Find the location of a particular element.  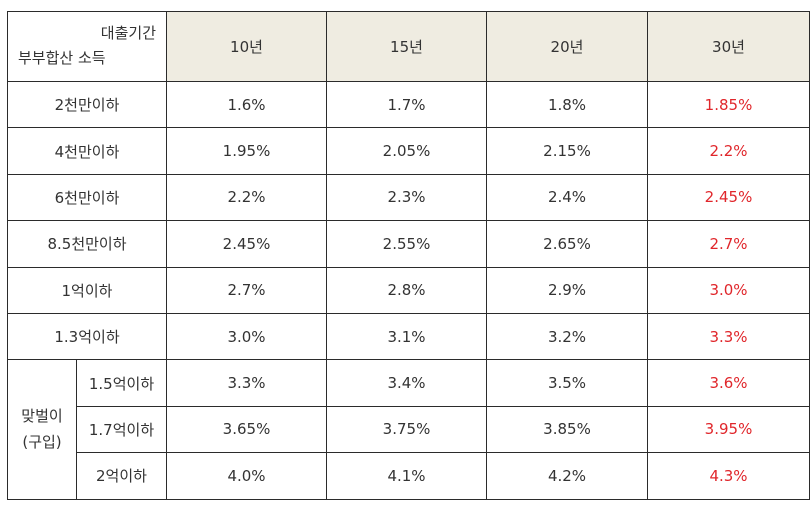

rate-cell: 2.2% is located at coordinates (246, 197).